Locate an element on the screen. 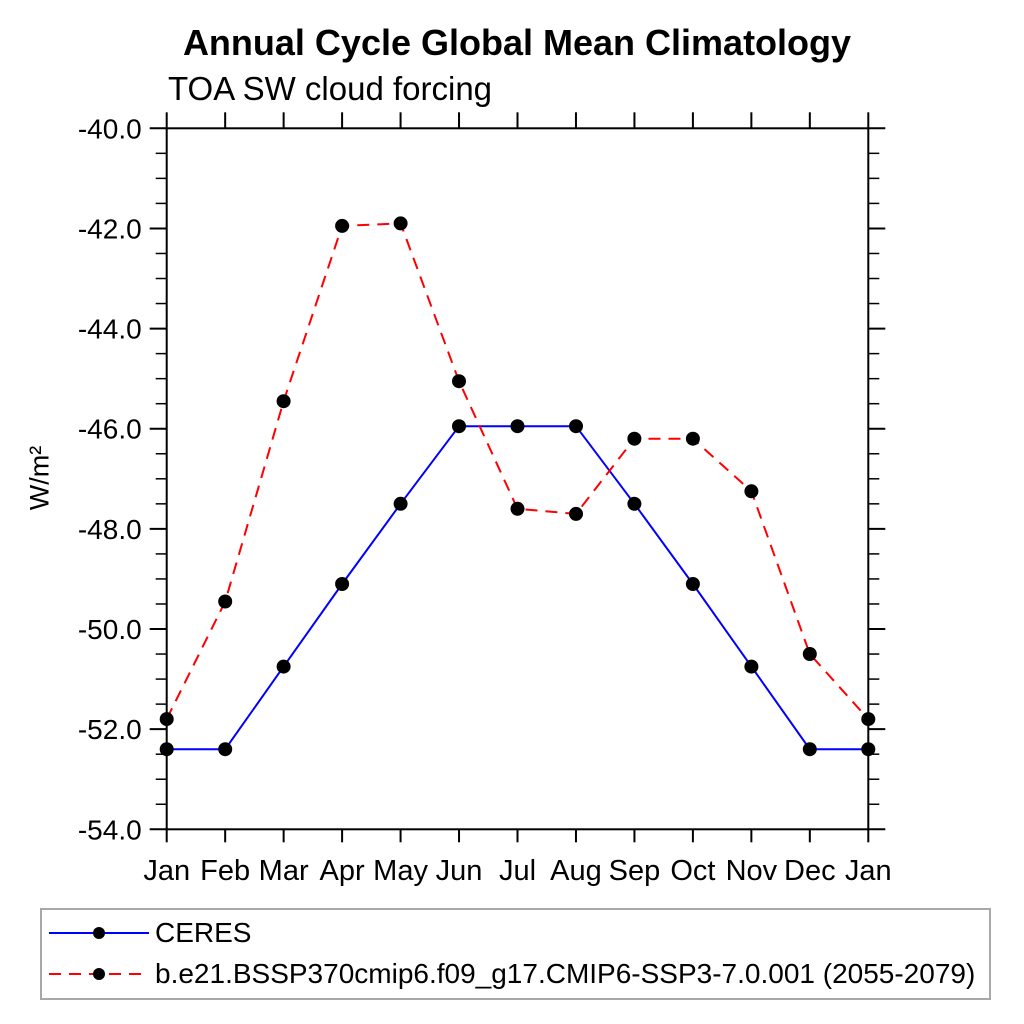  x-tick-label: Sep is located at coordinates (635, 871).